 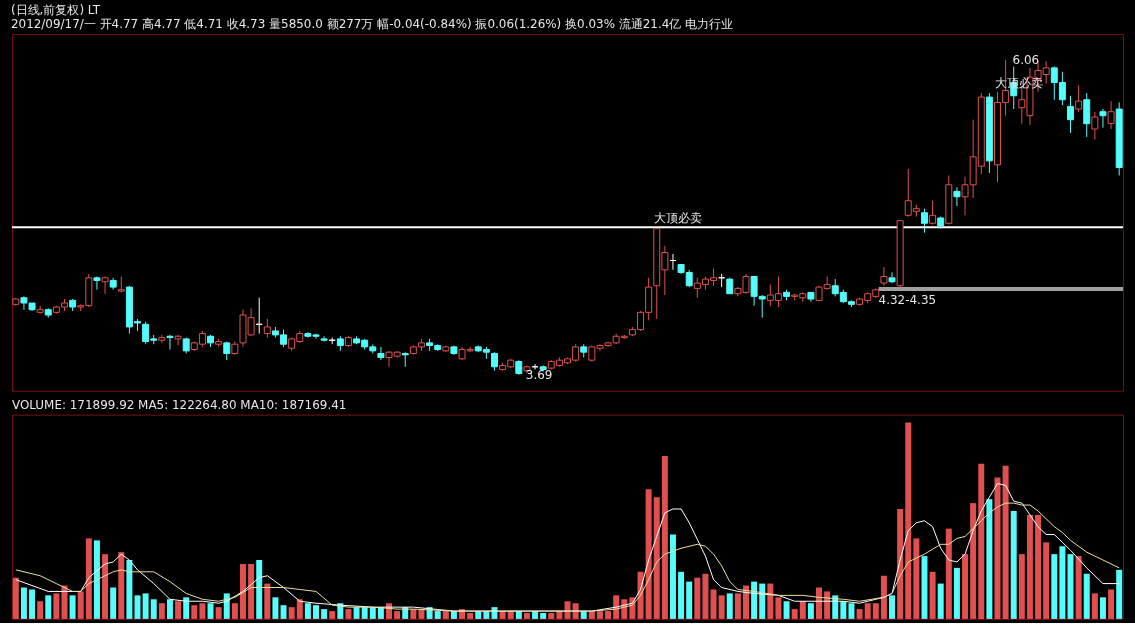 I want to click on annotation: 3.69, so click(x=539, y=374).